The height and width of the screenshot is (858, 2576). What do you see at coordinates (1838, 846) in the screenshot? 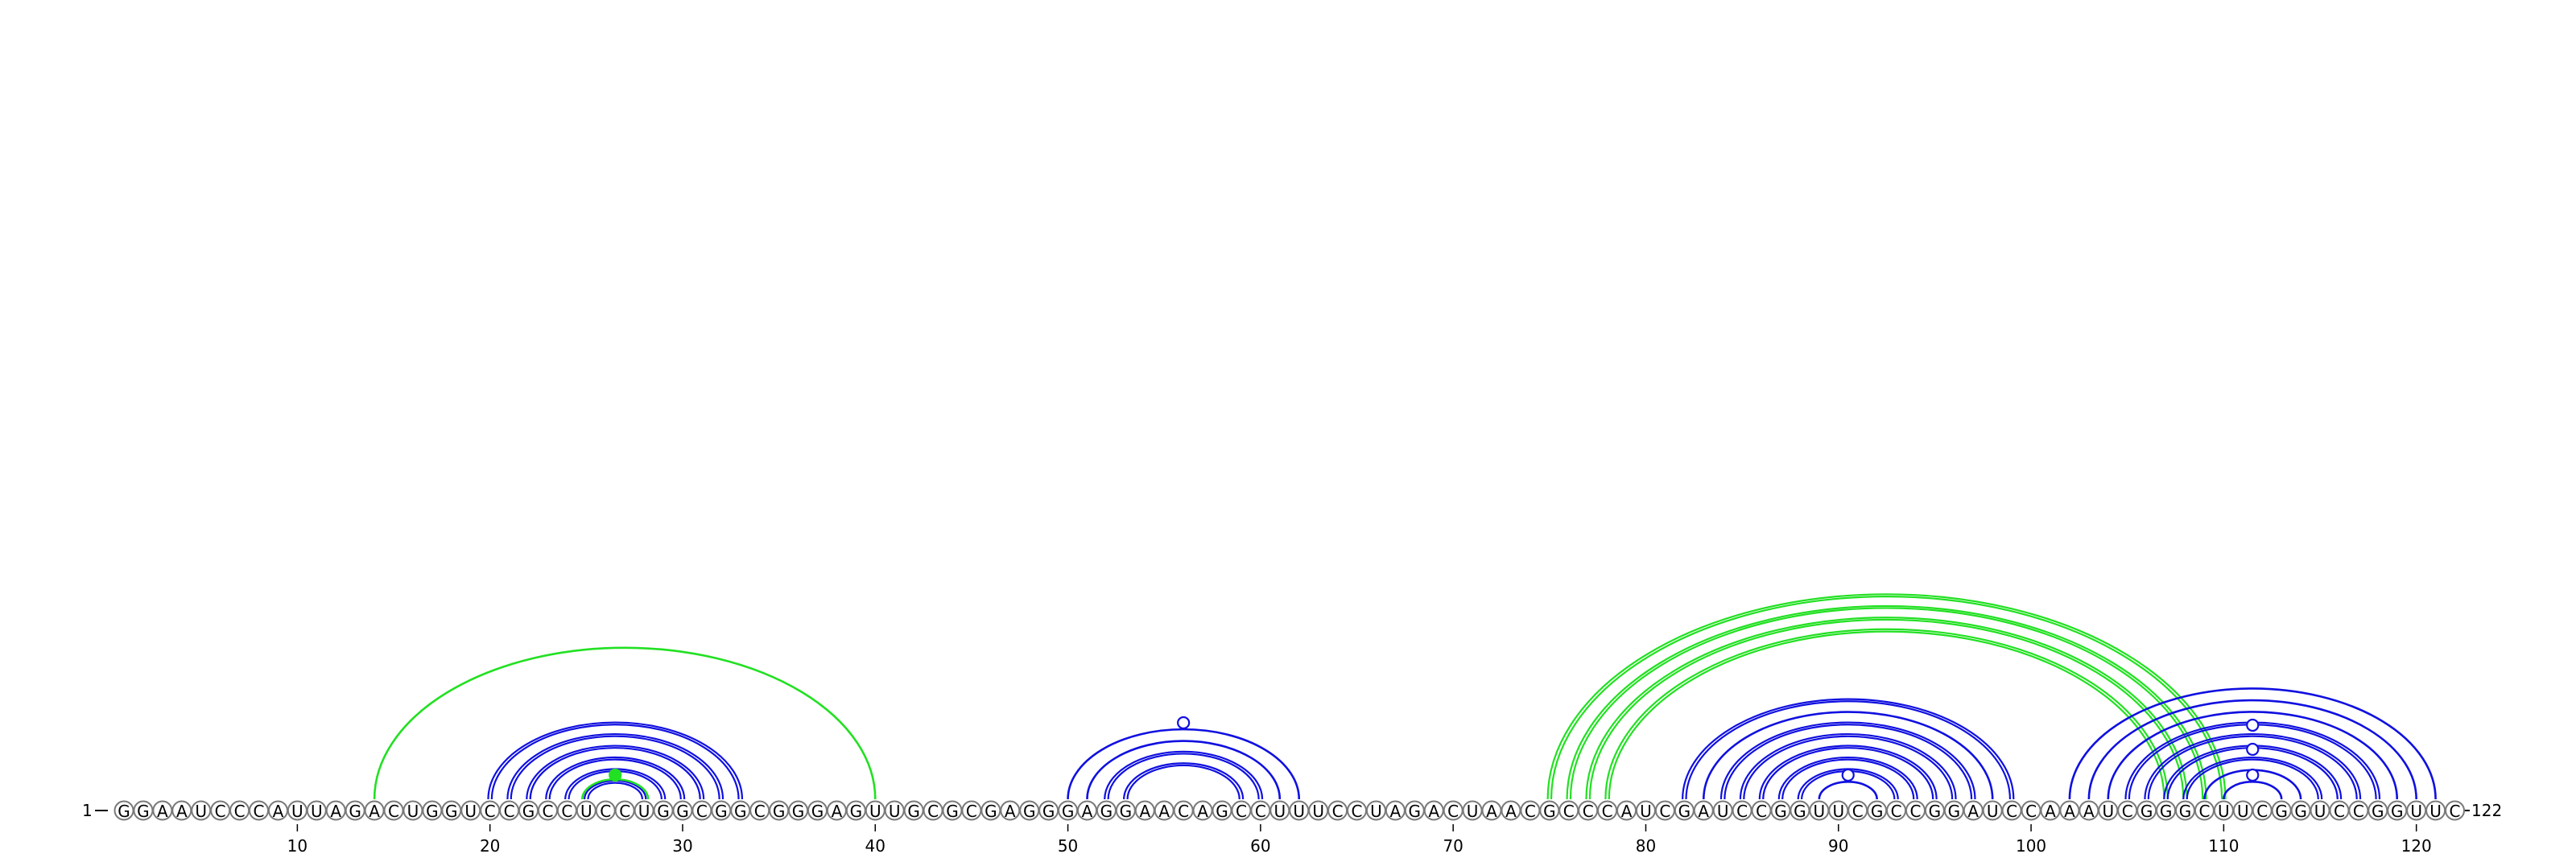
I see `tick-label: 90` at bounding box center [1838, 846].